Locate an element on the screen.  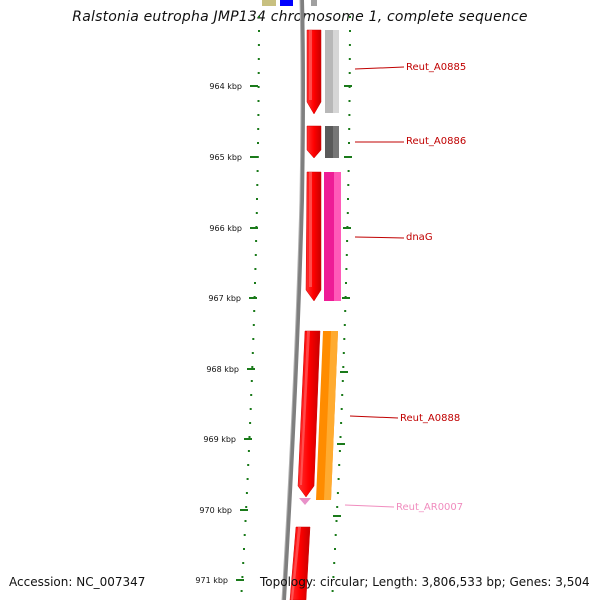
chromosome-backbone-highlight is located at coordinates (291, 300).